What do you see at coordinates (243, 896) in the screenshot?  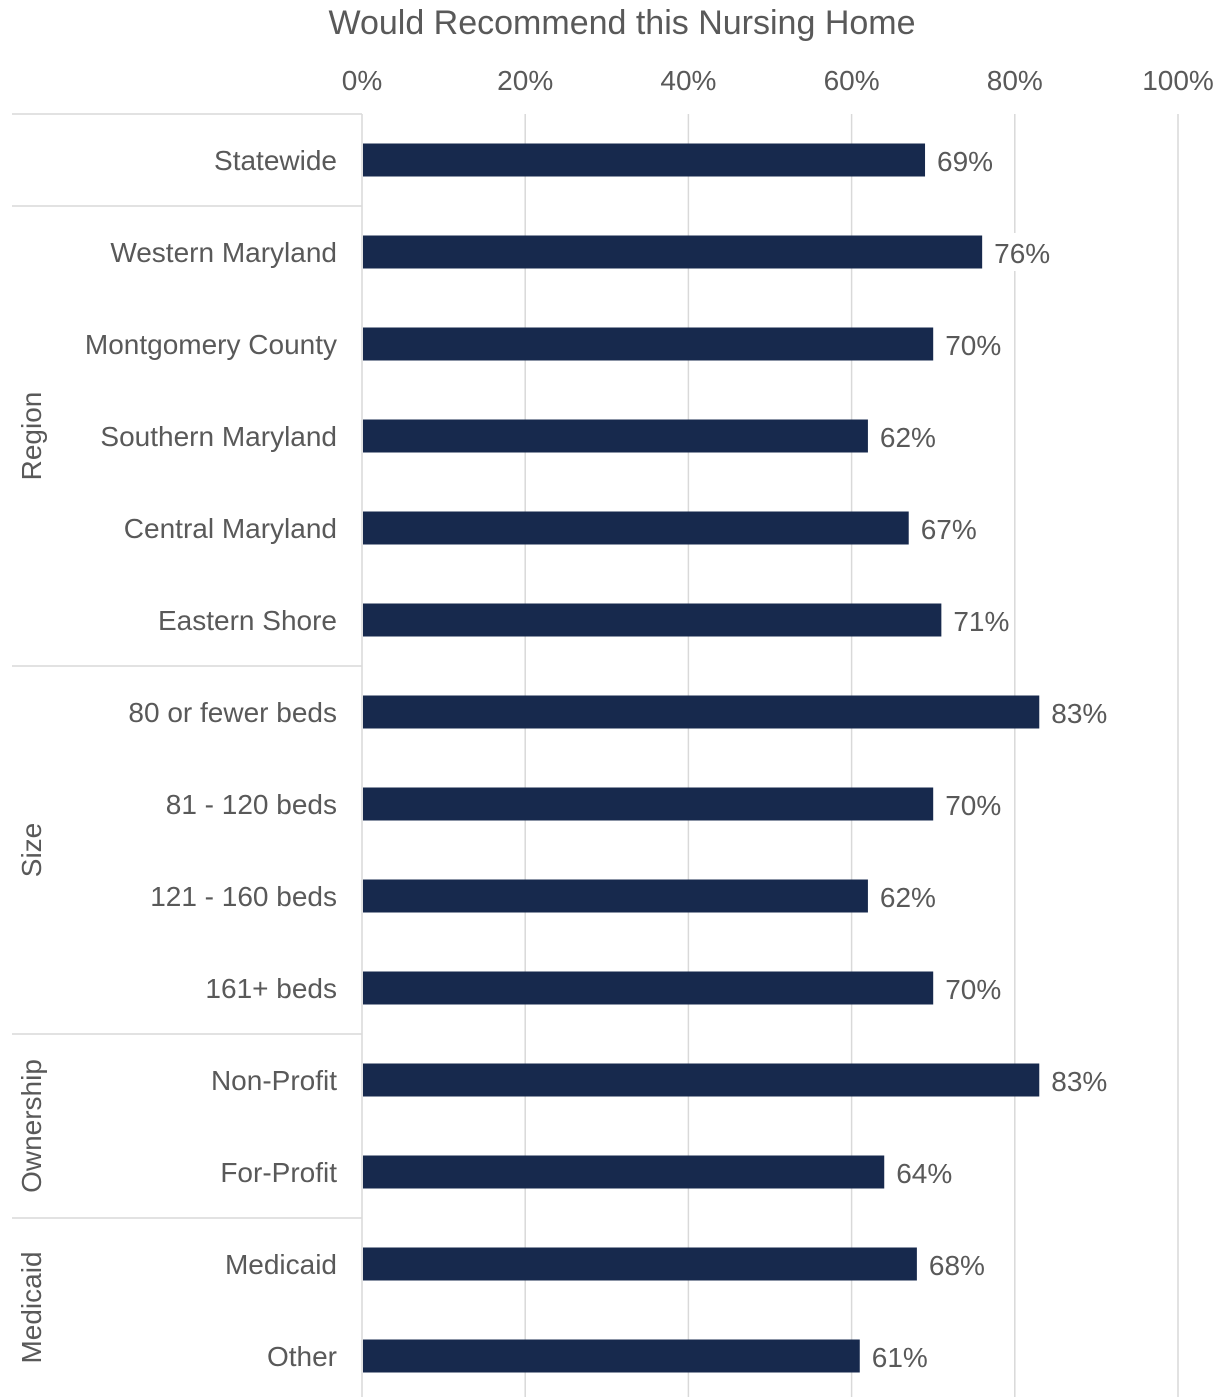 I see `category-label: 121 - 160 beds` at bounding box center [243, 896].